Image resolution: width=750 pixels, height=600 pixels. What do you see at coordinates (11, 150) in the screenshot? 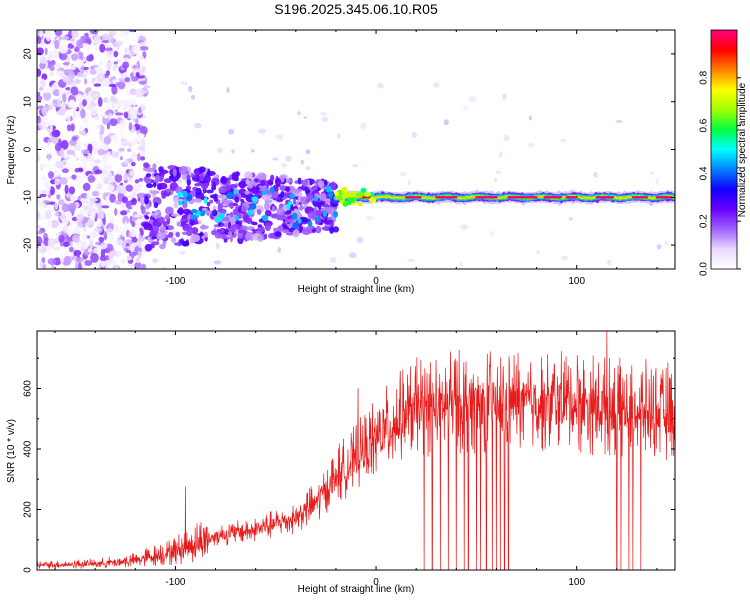
I see `spectrogram-y-label: Frequency (Hz)` at bounding box center [11, 150].